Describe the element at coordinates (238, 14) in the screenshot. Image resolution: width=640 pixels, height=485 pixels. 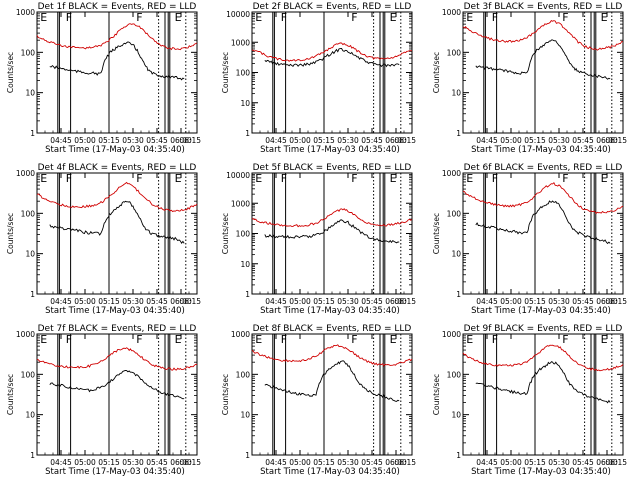
I see `y-tick-label-top: 10000` at that location.